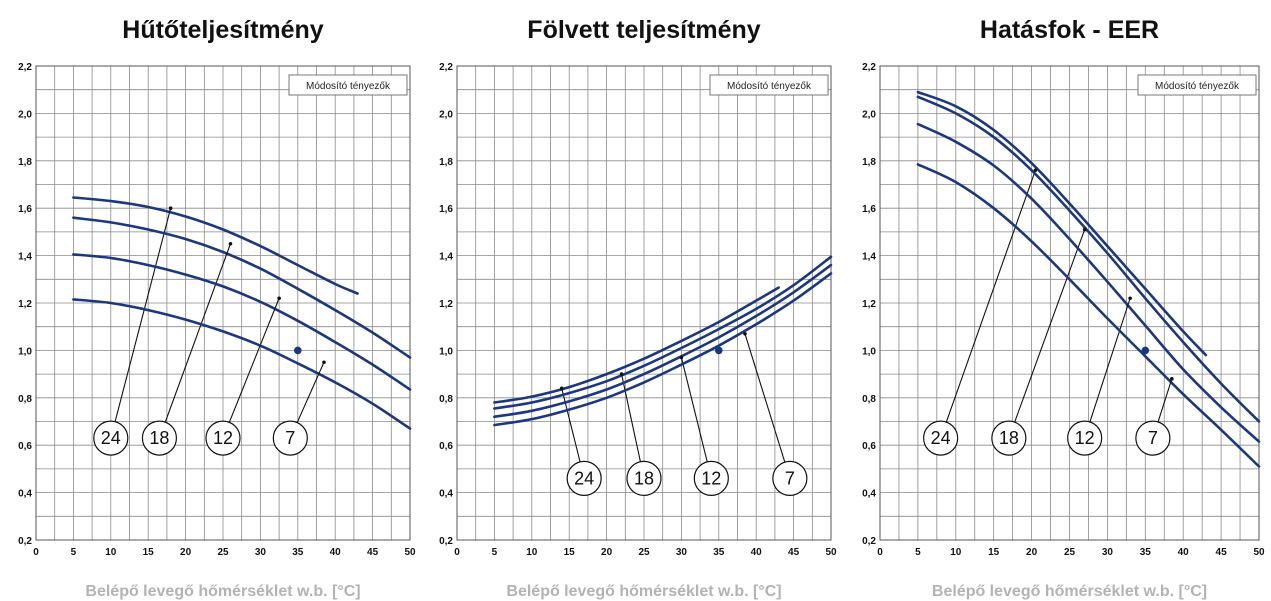 This screenshot has height=601, width=1271. What do you see at coordinates (1069, 30) in the screenshot?
I see `chart-title: Hatásfok - EER` at bounding box center [1069, 30].